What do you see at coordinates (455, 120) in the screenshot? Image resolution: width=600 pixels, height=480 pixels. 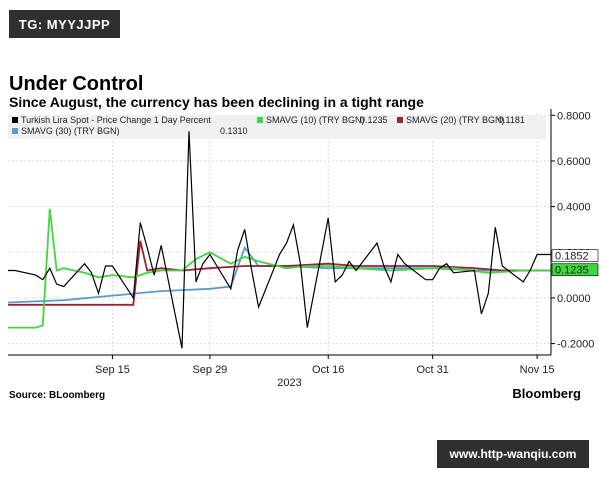 I see `legend-label: SMAVG (20) (TRY BGN)` at bounding box center [455, 120].